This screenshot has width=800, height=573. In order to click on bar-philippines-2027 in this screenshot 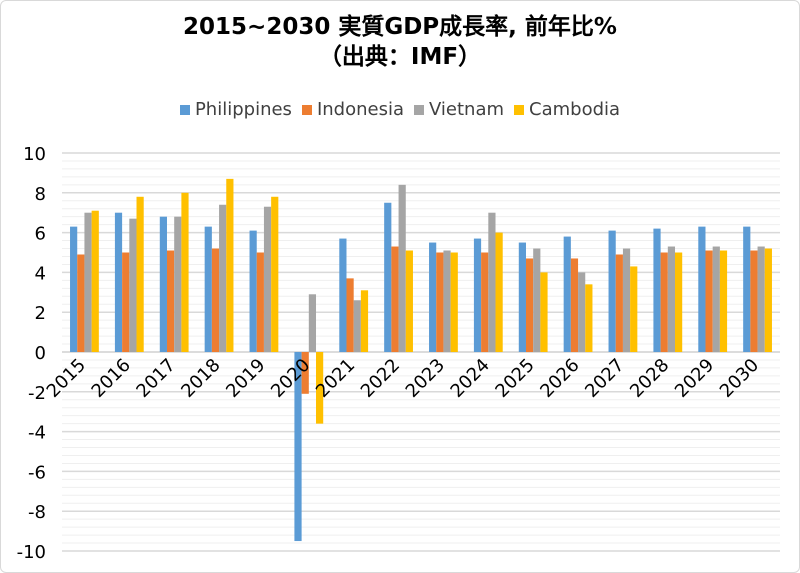, I will do `click(612, 291)`.